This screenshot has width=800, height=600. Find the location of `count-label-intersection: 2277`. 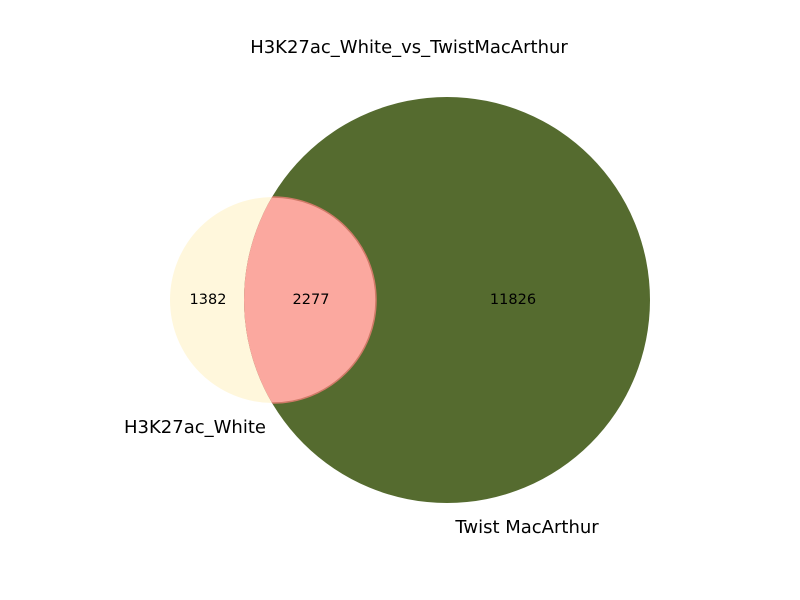

count-label-intersection: 2277 is located at coordinates (311, 300).